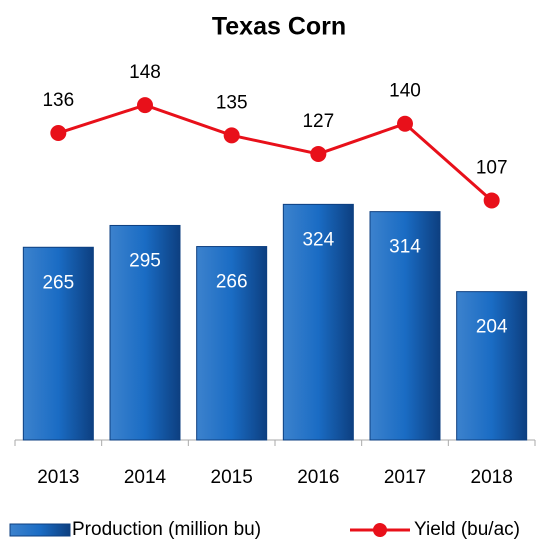  What do you see at coordinates (232, 102) in the screenshot?
I see `line-value-label: 135` at bounding box center [232, 102].